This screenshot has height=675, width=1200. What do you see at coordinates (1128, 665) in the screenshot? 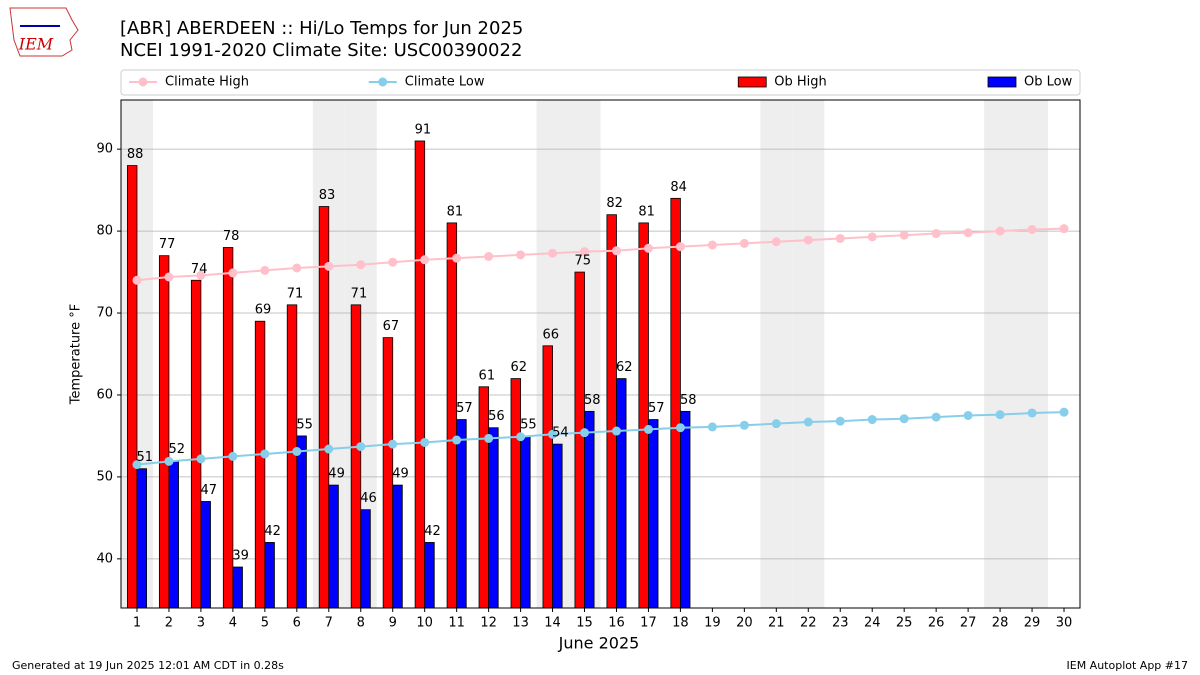
I see `footer-right: IEM Autoplot App #17` at bounding box center [1128, 665].